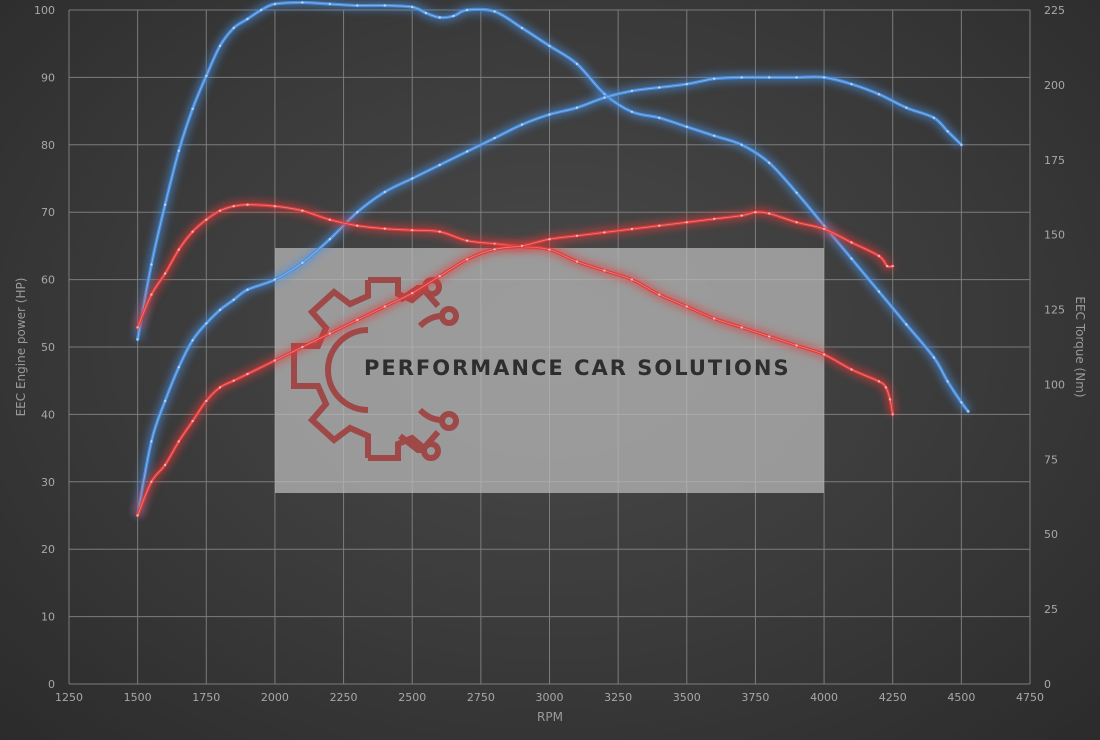 This screenshot has width=1100, height=740. What do you see at coordinates (1054, 10) in the screenshot?
I see `right-y-tick-label: 225` at bounding box center [1054, 10].